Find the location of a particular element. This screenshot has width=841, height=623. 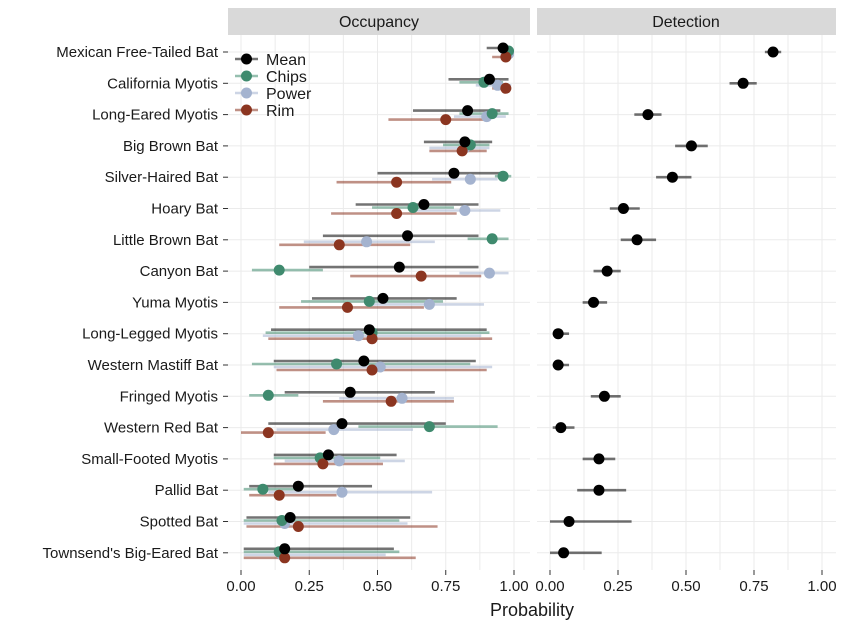

point-detection-mean-small-footed-myotis is located at coordinates (599, 459).